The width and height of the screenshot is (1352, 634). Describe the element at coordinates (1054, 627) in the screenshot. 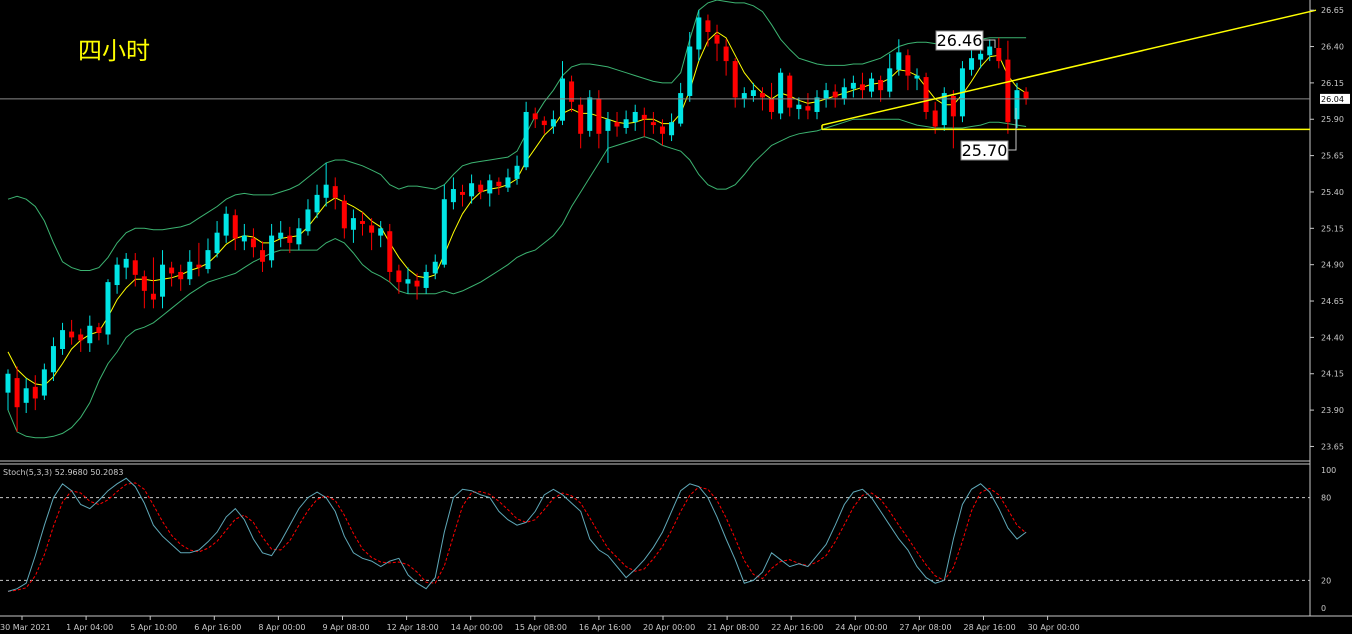

I see `time-tick-label: 30 Apr 00:00` at that location.